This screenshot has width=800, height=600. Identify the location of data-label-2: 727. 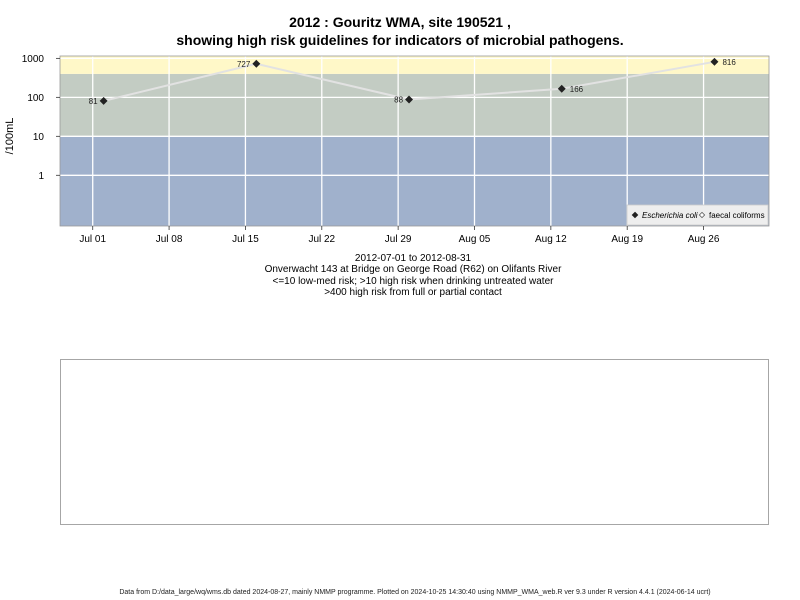
(244, 64).